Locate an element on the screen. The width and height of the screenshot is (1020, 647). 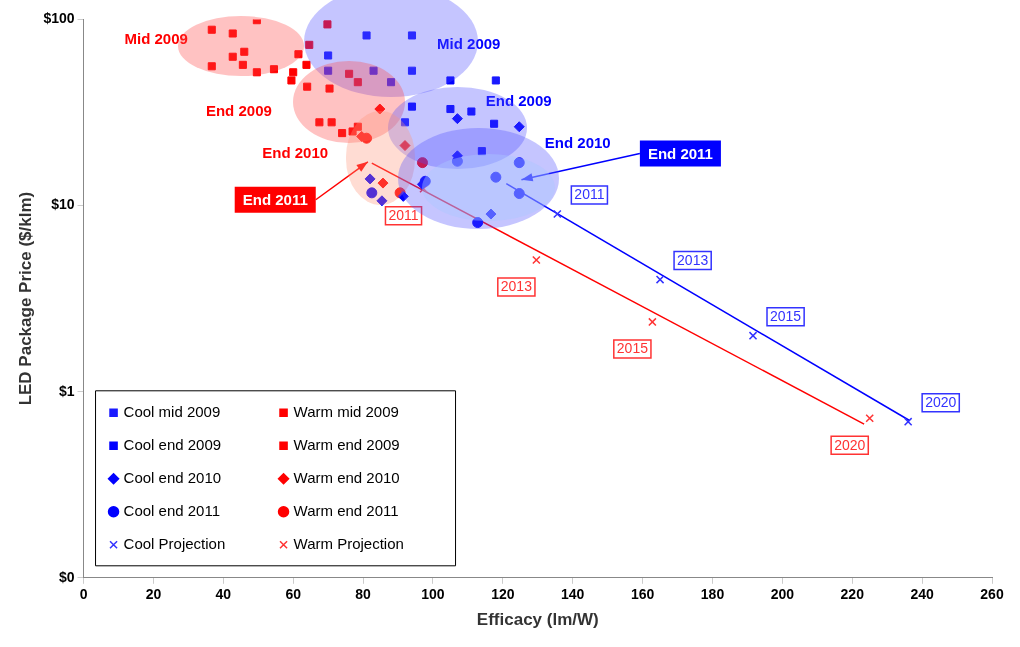
legend-label: Cool Projection is located at coordinates (174, 543).